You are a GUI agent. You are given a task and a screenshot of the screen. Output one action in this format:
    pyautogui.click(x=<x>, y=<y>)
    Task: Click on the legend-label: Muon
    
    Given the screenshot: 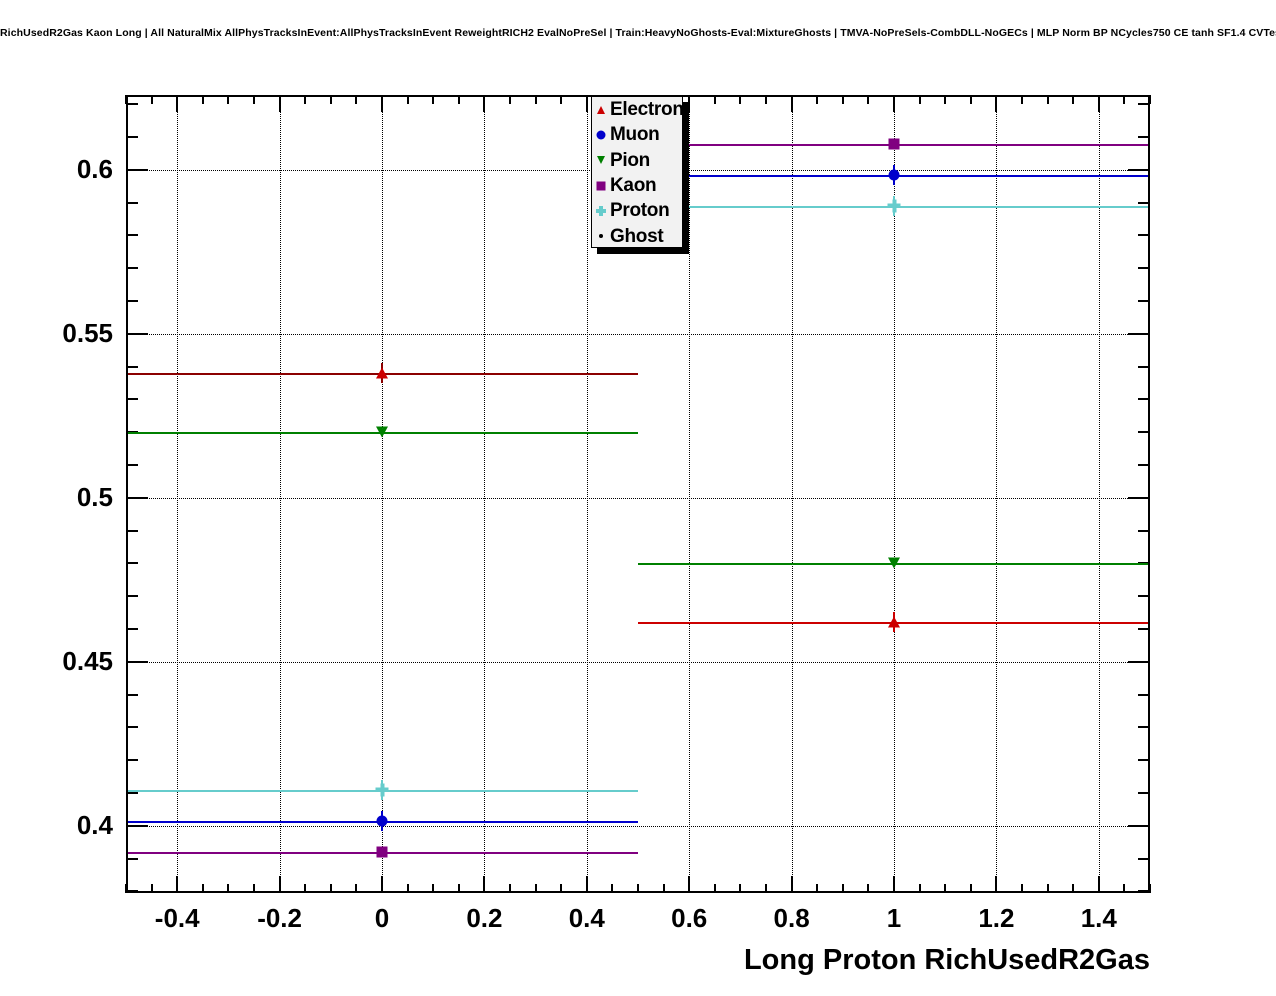 What is the action you would take?
    pyautogui.click(x=635, y=135)
    